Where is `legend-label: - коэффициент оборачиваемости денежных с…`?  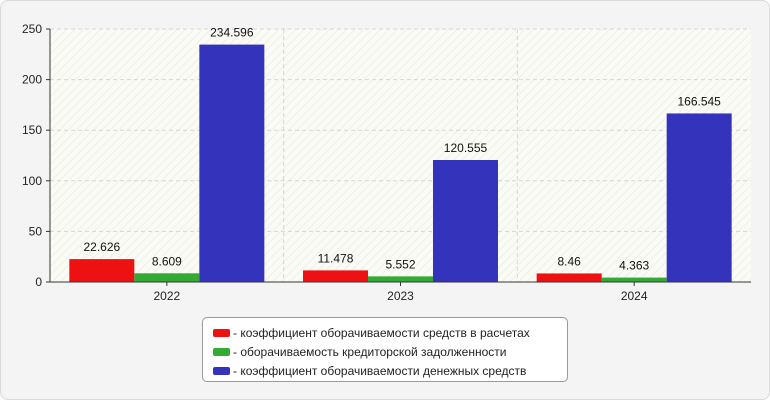
legend-label: - коэффициент оборачиваемости денежных с… is located at coordinates (380, 370).